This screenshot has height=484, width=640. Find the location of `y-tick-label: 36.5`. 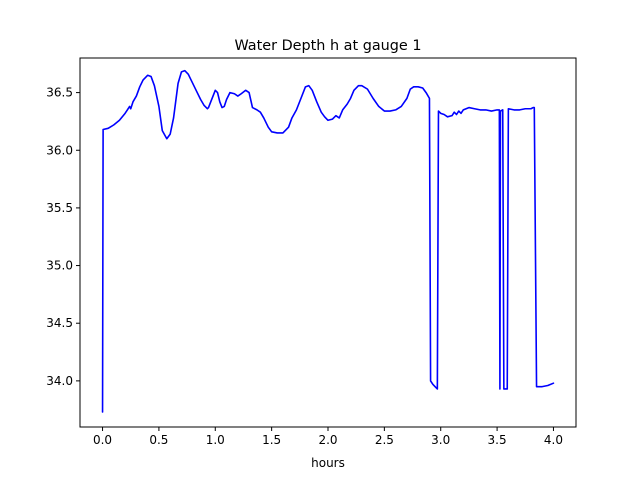

y-tick-label: 36.5 is located at coordinates (59, 93).